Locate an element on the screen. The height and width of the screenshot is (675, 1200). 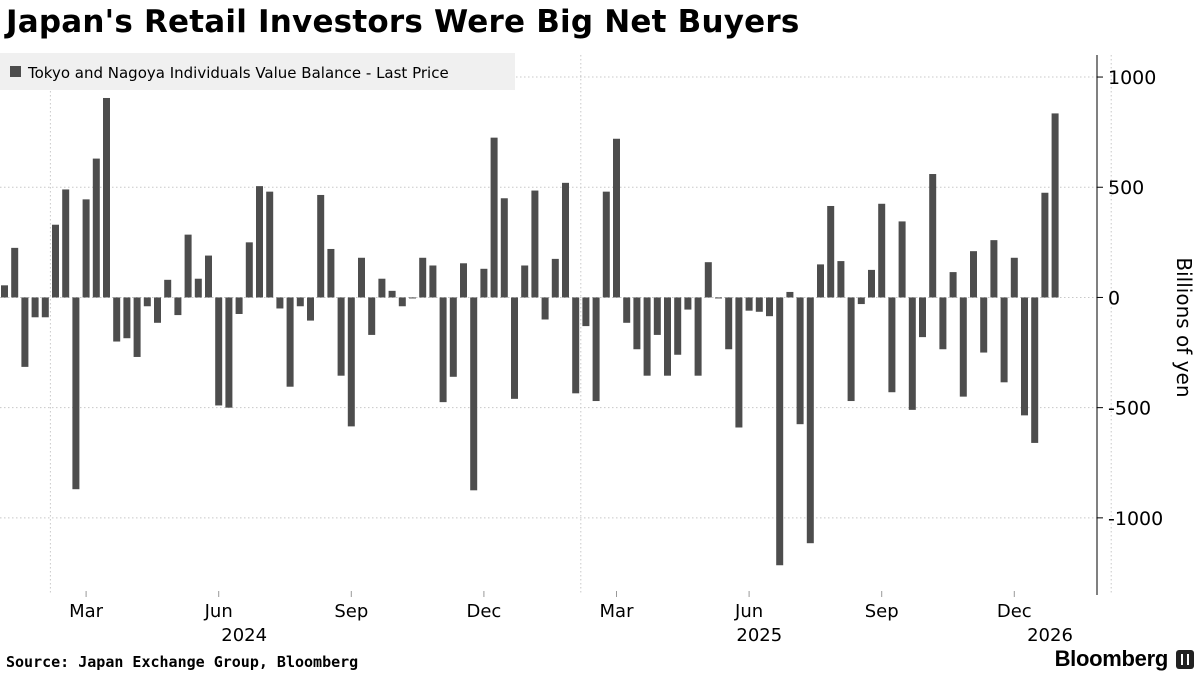
x-tick-label: Jun is located at coordinates (748, 611).